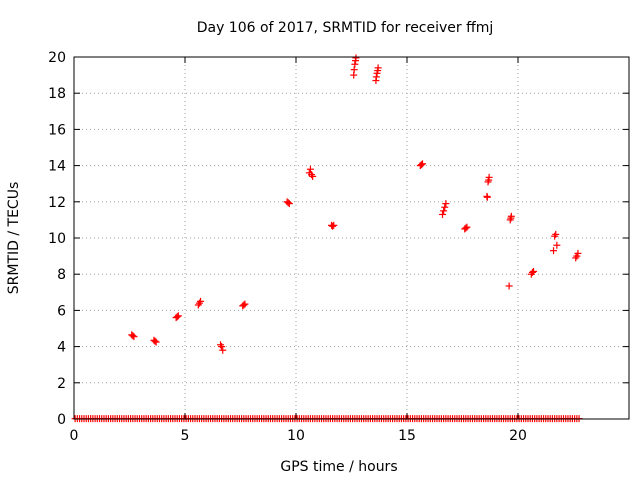 The width and height of the screenshot is (640, 480). I want to click on y-axis-label: SRMTID / TECUs, so click(14, 238).